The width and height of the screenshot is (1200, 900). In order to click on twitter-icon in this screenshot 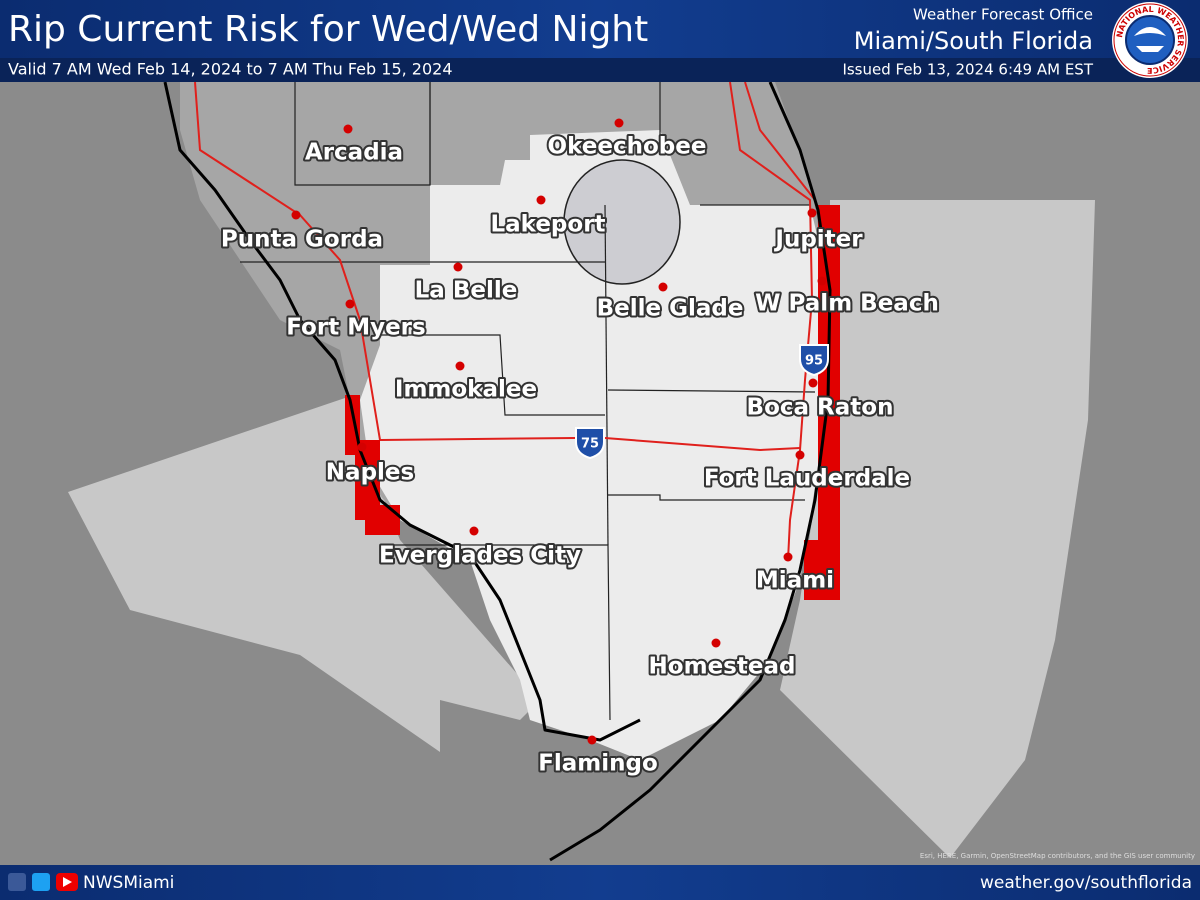, I will do `click(41, 882)`.